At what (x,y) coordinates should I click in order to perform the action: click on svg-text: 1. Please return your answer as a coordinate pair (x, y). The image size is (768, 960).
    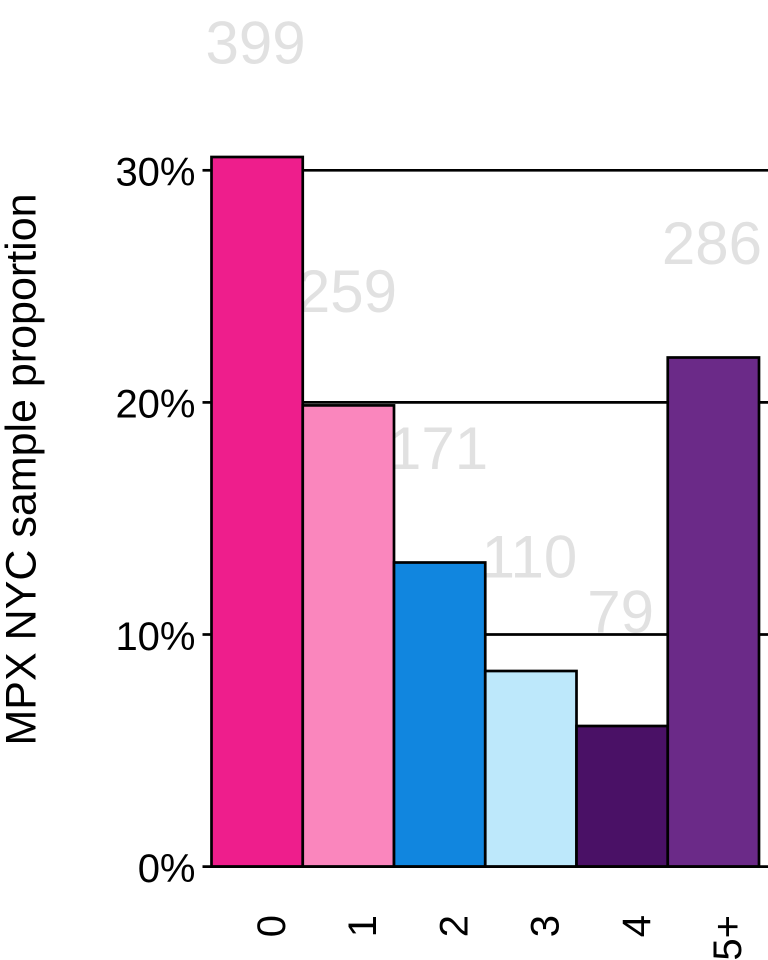
    Looking at the image, I should click on (363, 926).